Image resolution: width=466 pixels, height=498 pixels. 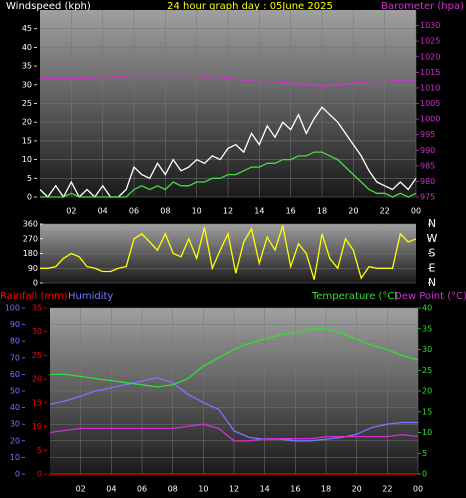 What do you see at coordinates (34, 296) in the screenshot?
I see `legend-rainfall: Rainfall (mm)` at bounding box center [34, 296].